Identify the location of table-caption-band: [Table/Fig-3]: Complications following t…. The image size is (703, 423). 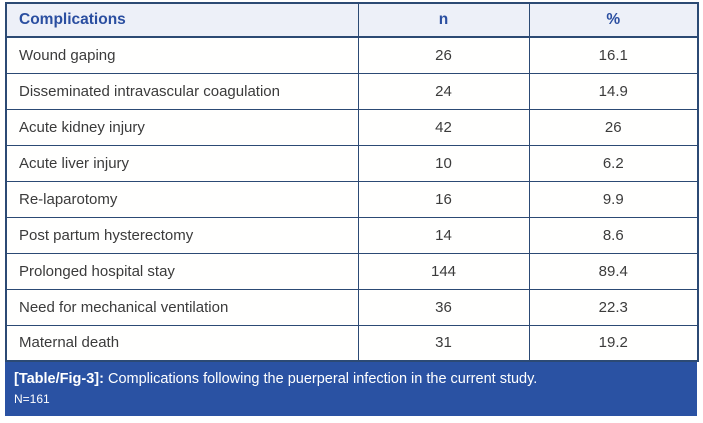
(351, 389).